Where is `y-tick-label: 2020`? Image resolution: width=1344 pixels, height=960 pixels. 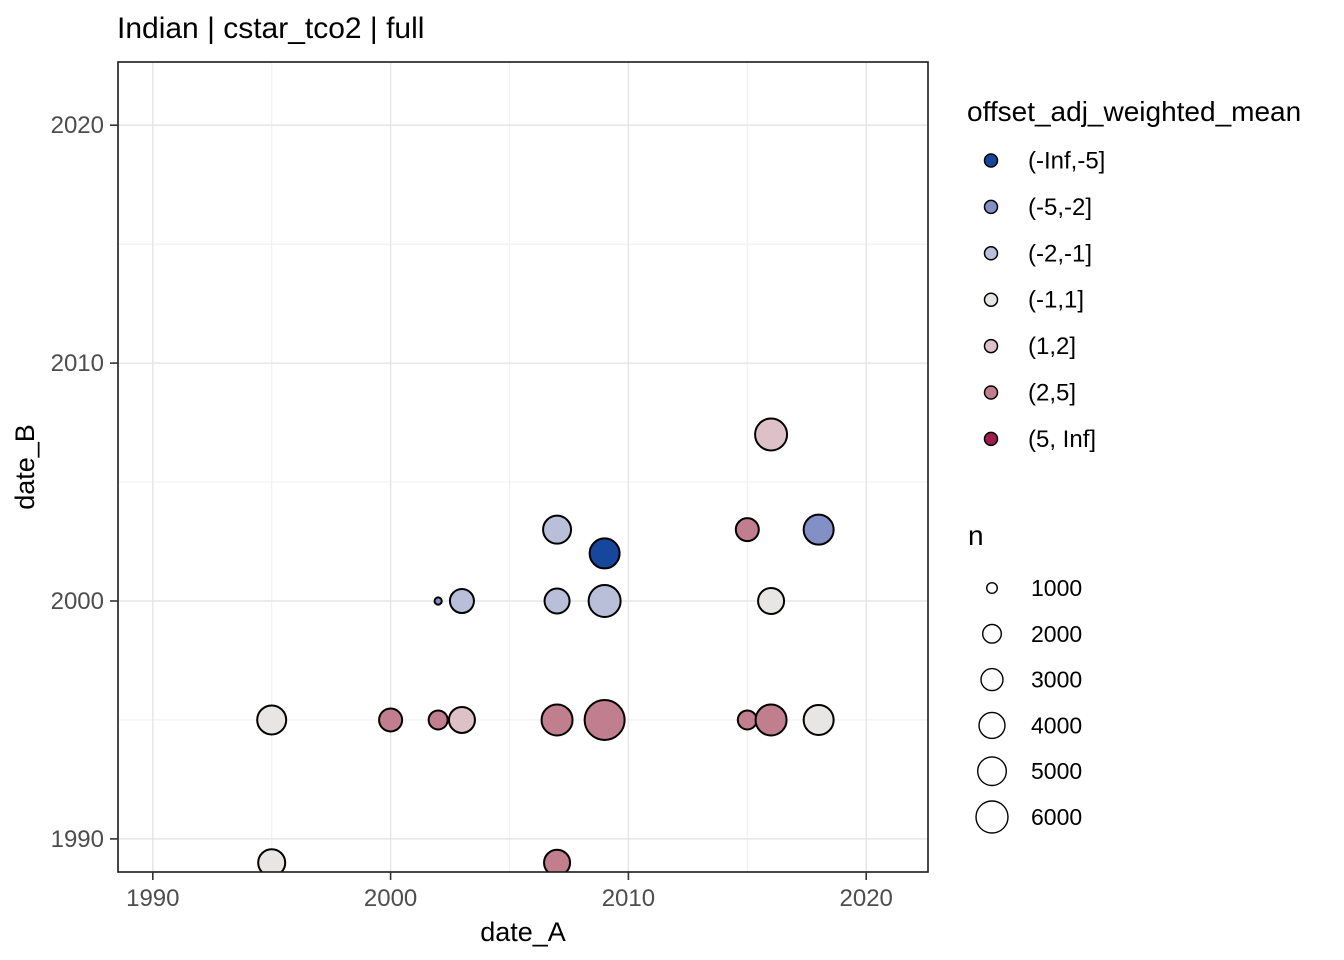 y-tick-label: 2020 is located at coordinates (77, 125).